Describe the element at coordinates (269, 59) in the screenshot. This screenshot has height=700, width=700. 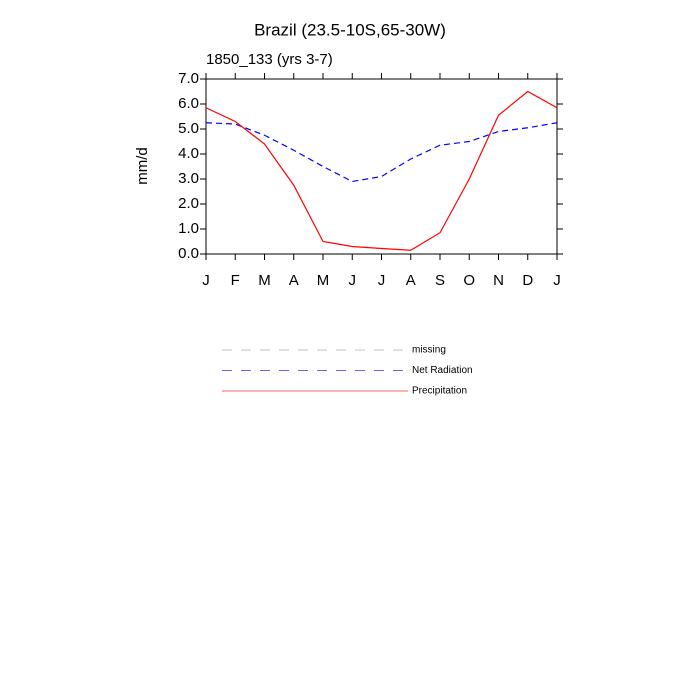
I see `chart-subtitle: 1850_133 (yrs 3-7)` at that location.